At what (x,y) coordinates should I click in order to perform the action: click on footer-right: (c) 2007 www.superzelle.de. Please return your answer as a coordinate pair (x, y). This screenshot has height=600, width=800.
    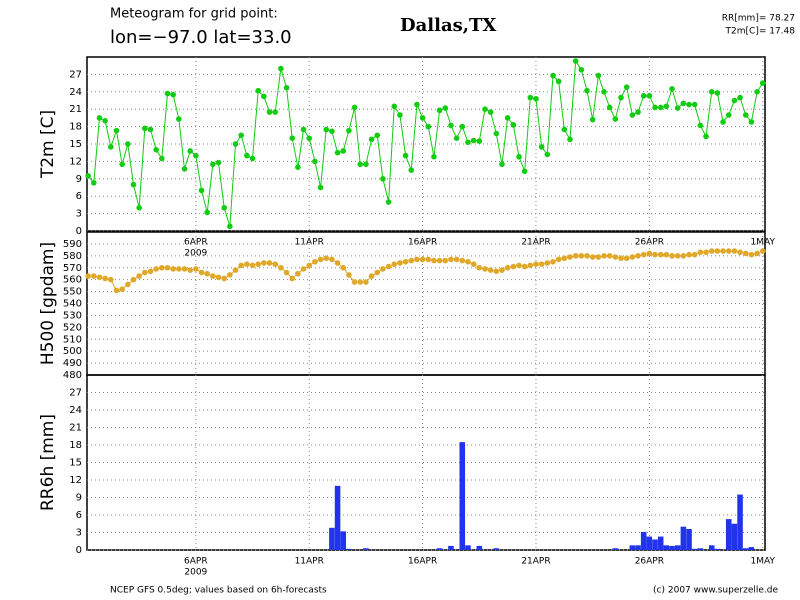
    Looking at the image, I should click on (715, 591).